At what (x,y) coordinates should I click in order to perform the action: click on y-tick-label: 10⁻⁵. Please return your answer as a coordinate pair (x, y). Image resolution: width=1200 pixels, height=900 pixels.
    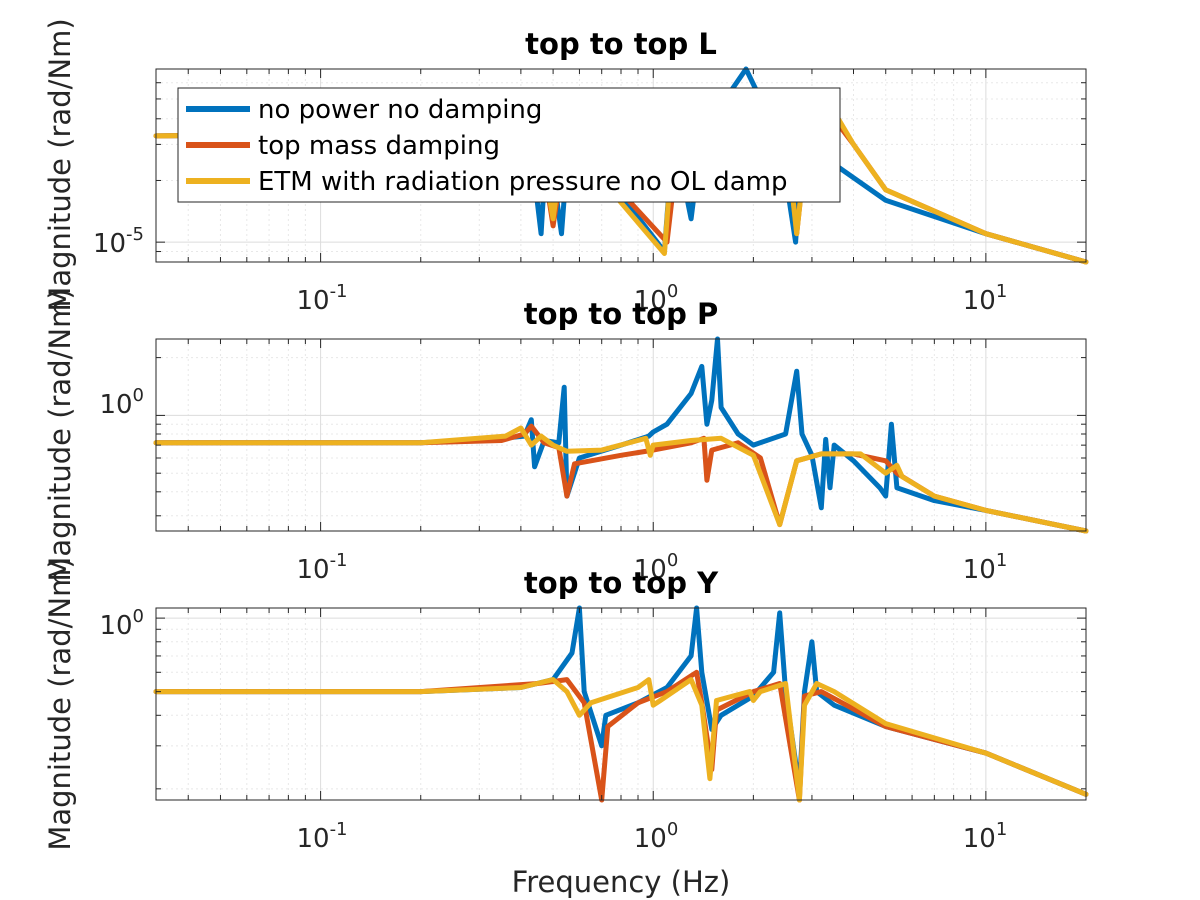
    Looking at the image, I should click on (118, 241).